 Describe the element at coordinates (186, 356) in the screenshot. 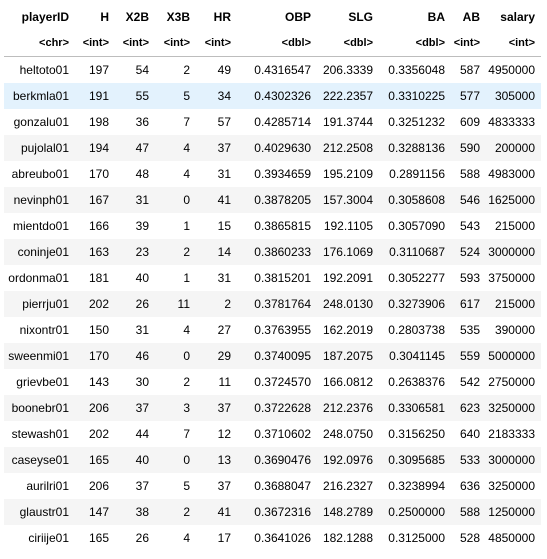

I see `cell-x3b: 0` at that location.